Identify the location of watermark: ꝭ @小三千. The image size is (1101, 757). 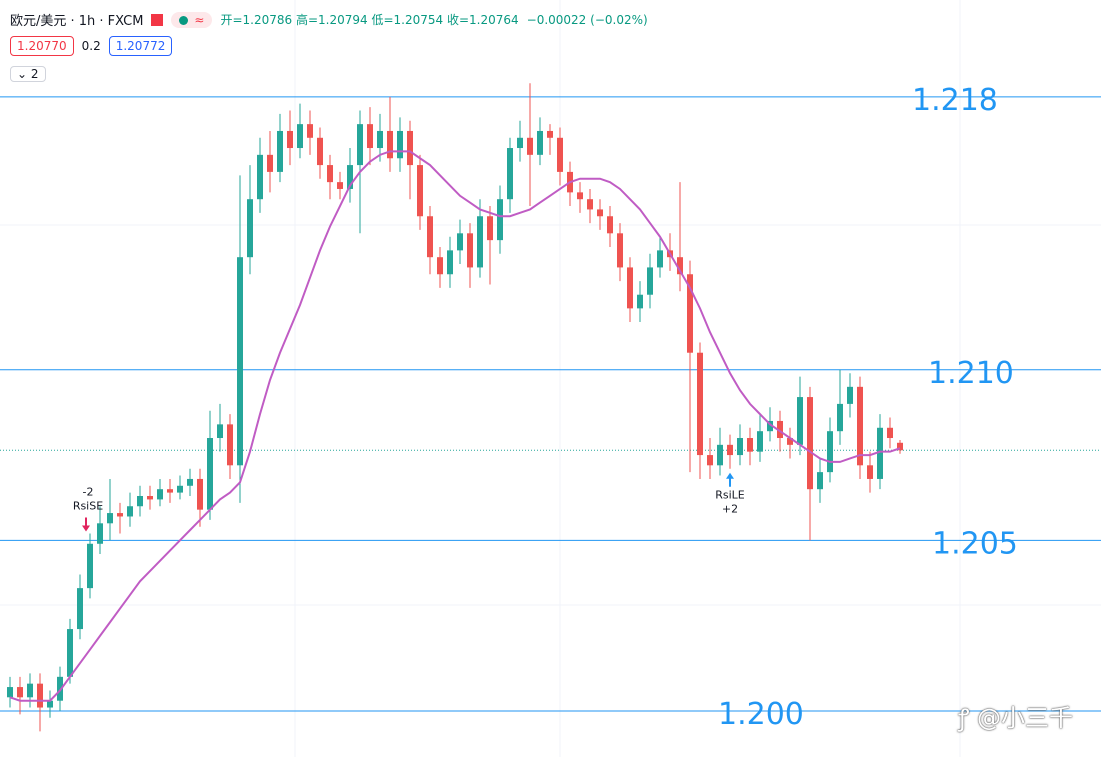
(1016, 718).